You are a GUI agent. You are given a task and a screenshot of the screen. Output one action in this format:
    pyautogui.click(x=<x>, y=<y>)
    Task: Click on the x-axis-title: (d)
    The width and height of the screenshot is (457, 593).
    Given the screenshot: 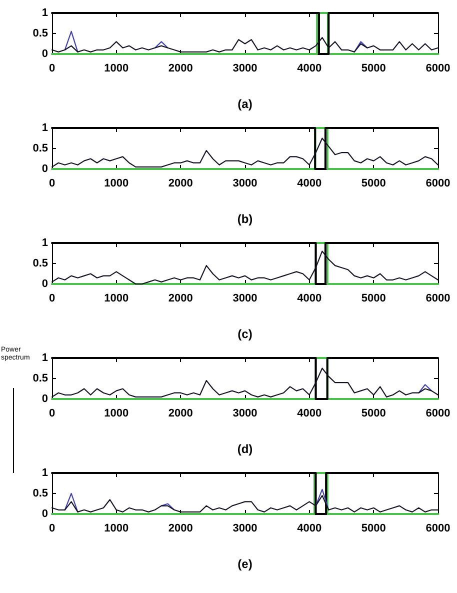 What is the action you would take?
    pyautogui.click(x=245, y=449)
    